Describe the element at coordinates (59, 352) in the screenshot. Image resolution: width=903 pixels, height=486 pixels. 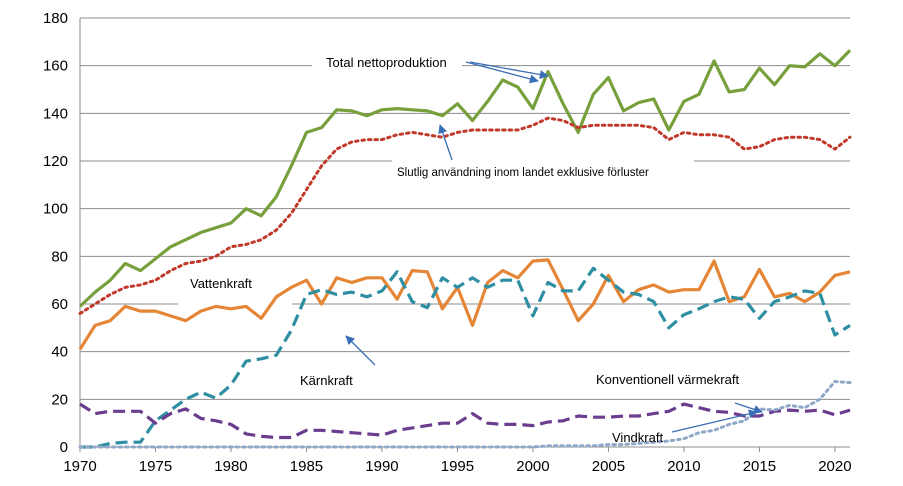
I see `y-tick-label: 40` at that location.